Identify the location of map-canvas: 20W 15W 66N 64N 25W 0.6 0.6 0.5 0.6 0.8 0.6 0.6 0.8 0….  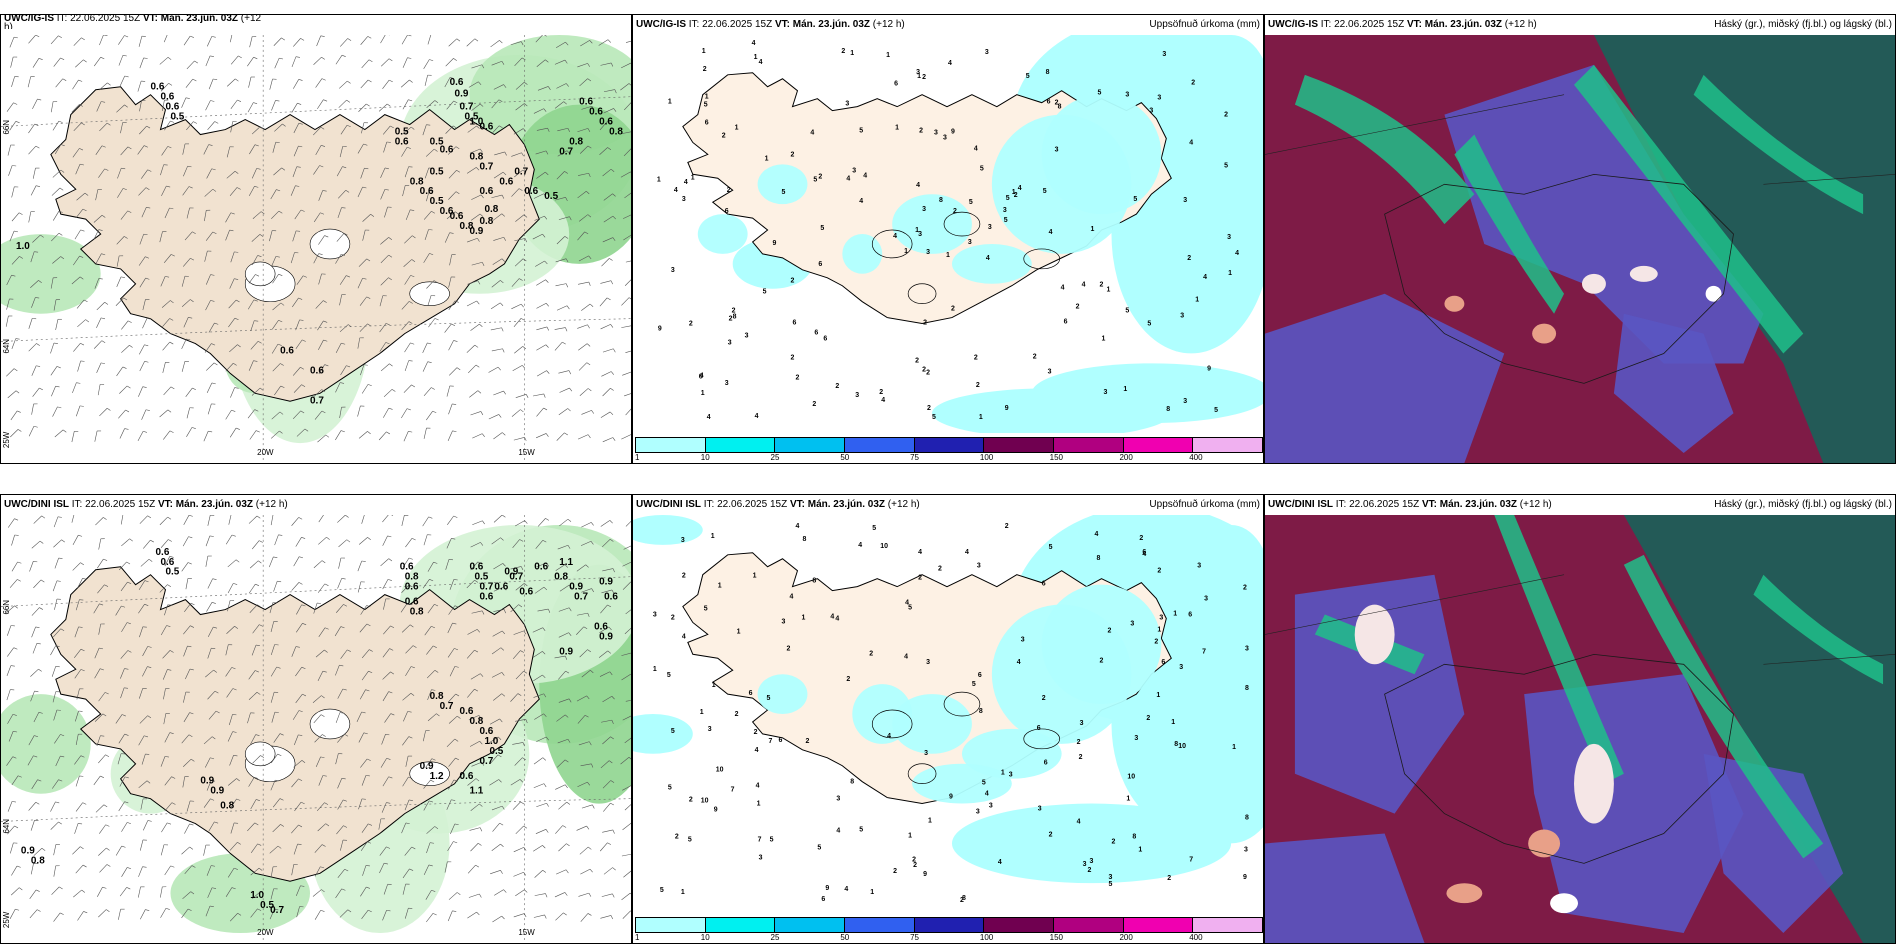
(316, 729).